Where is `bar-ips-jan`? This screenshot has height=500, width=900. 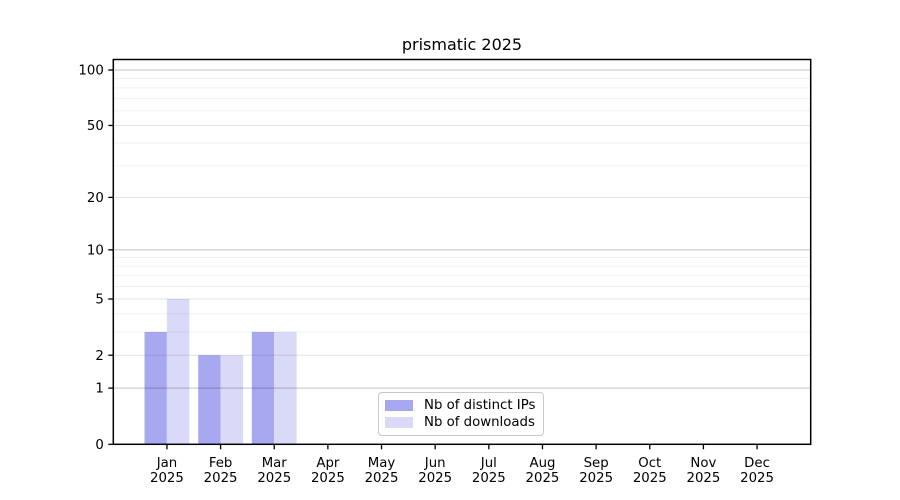
bar-ips-jan is located at coordinates (155, 388).